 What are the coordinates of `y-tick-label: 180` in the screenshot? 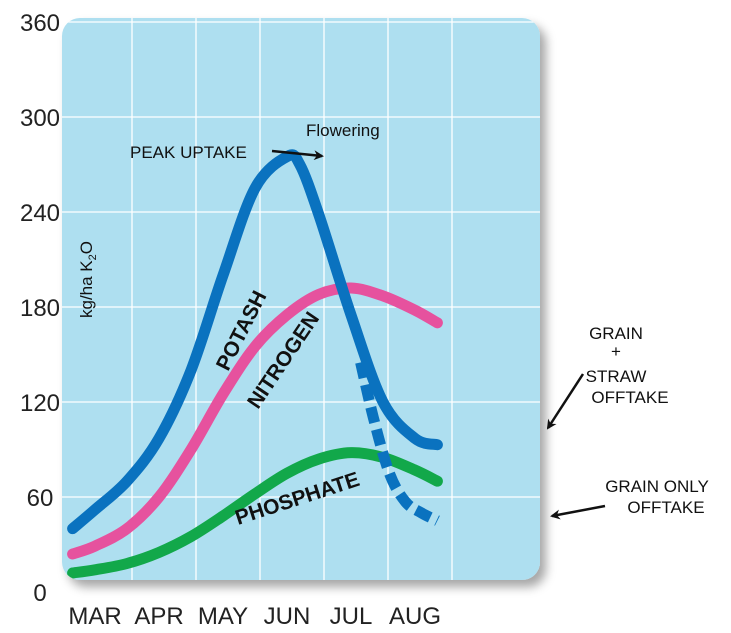 It's located at (40, 308).